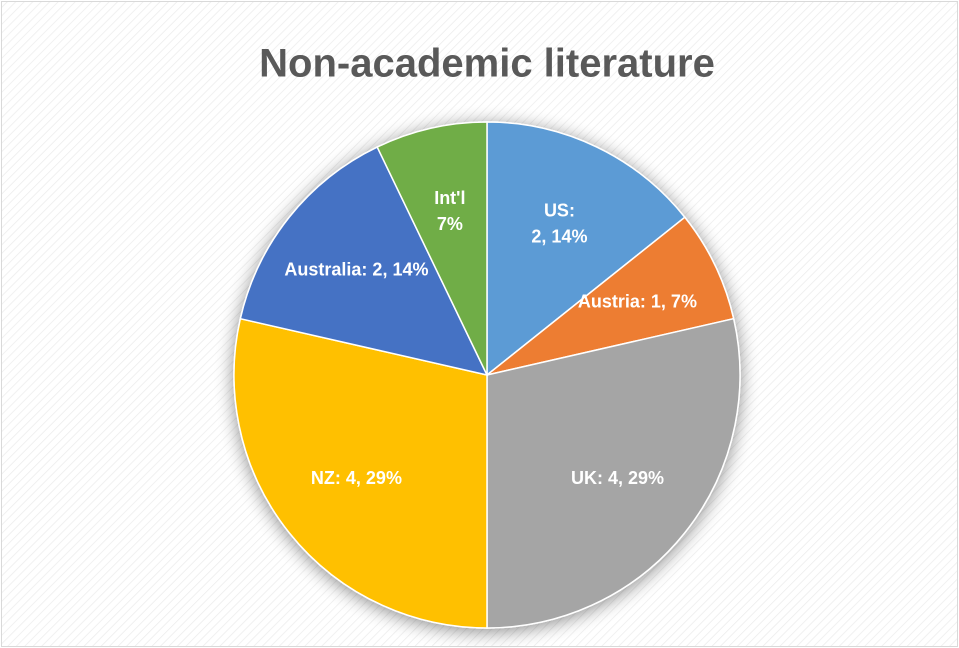 This screenshot has width=959, height=648. Describe the element at coordinates (449, 211) in the screenshot. I see `data-label: Int'l 7%` at that location.